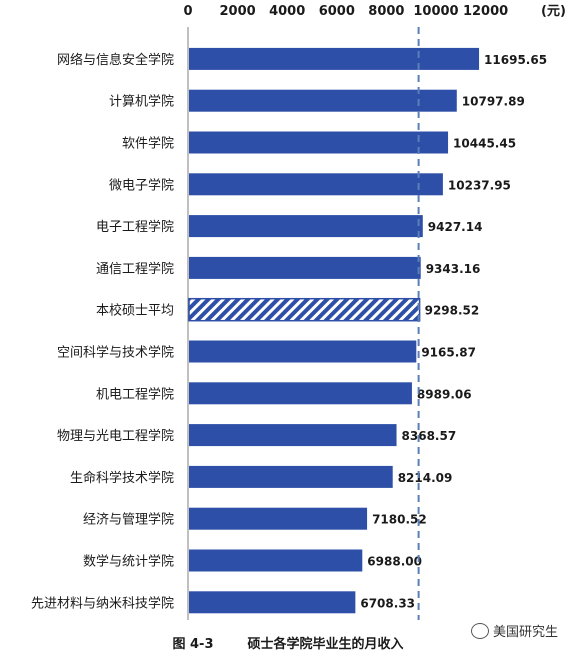  What do you see at coordinates (553, 11) in the screenshot?
I see `axis-unit-label: (元)` at bounding box center [553, 11].